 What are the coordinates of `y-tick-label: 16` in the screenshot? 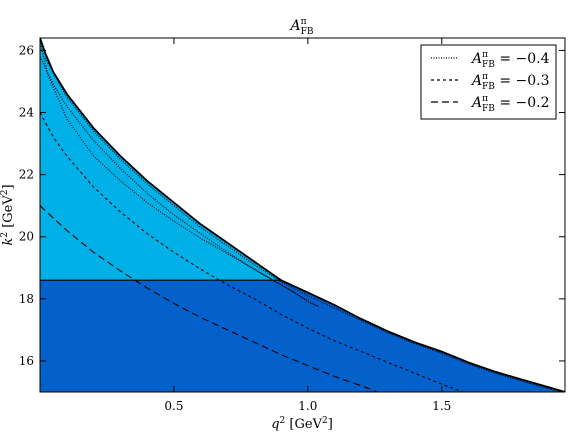 It's located at (26, 361).